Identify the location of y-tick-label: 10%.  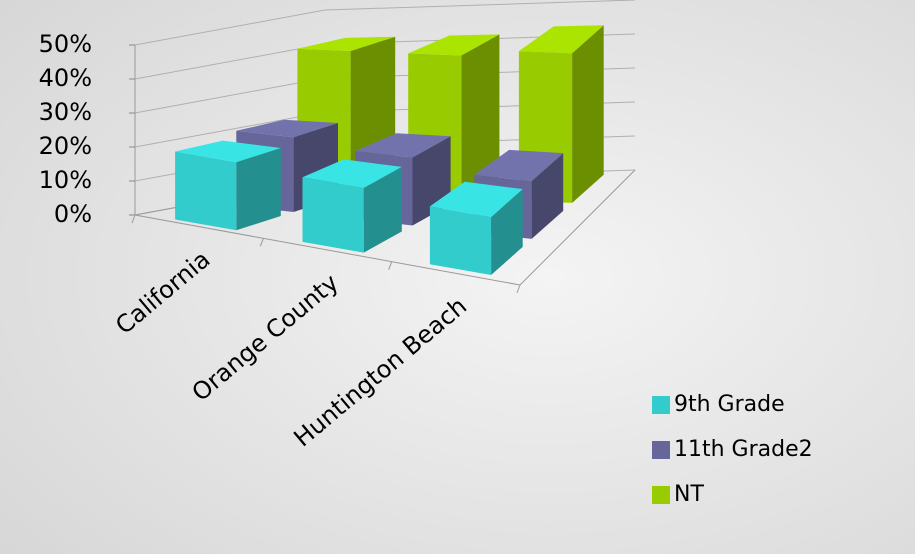
(65, 180).